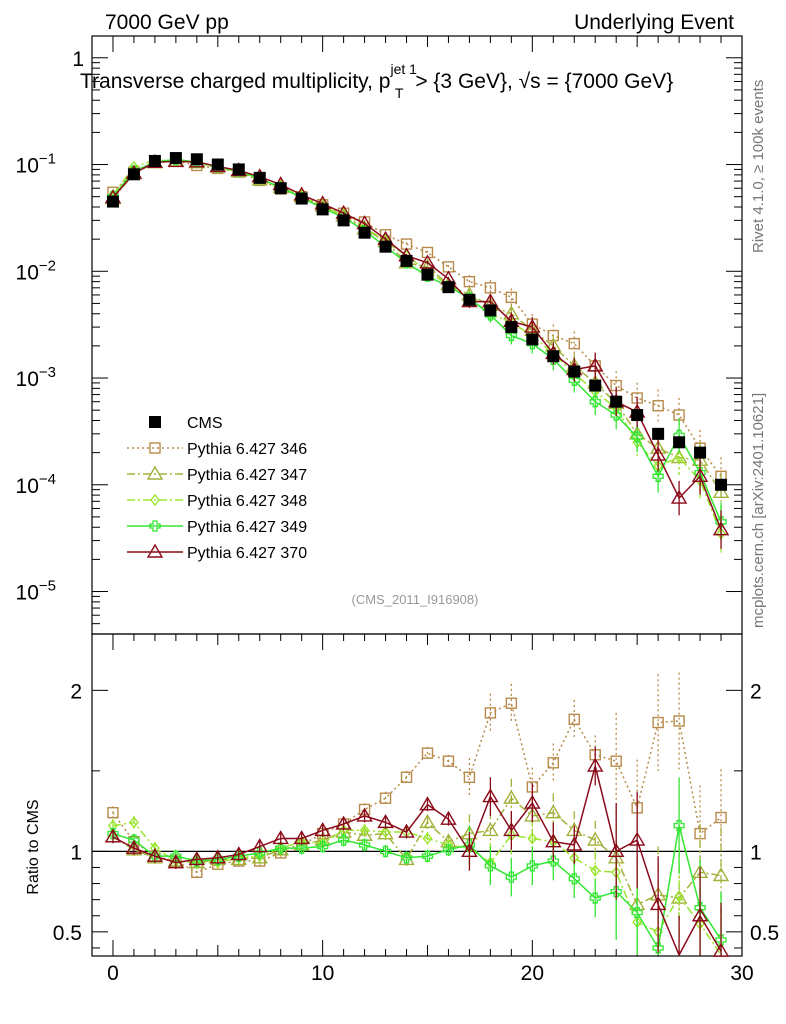  Describe the element at coordinates (758, 166) in the screenshot. I see `rivet-label: Rivet 4.1.0, ≥ 100k events` at that location.